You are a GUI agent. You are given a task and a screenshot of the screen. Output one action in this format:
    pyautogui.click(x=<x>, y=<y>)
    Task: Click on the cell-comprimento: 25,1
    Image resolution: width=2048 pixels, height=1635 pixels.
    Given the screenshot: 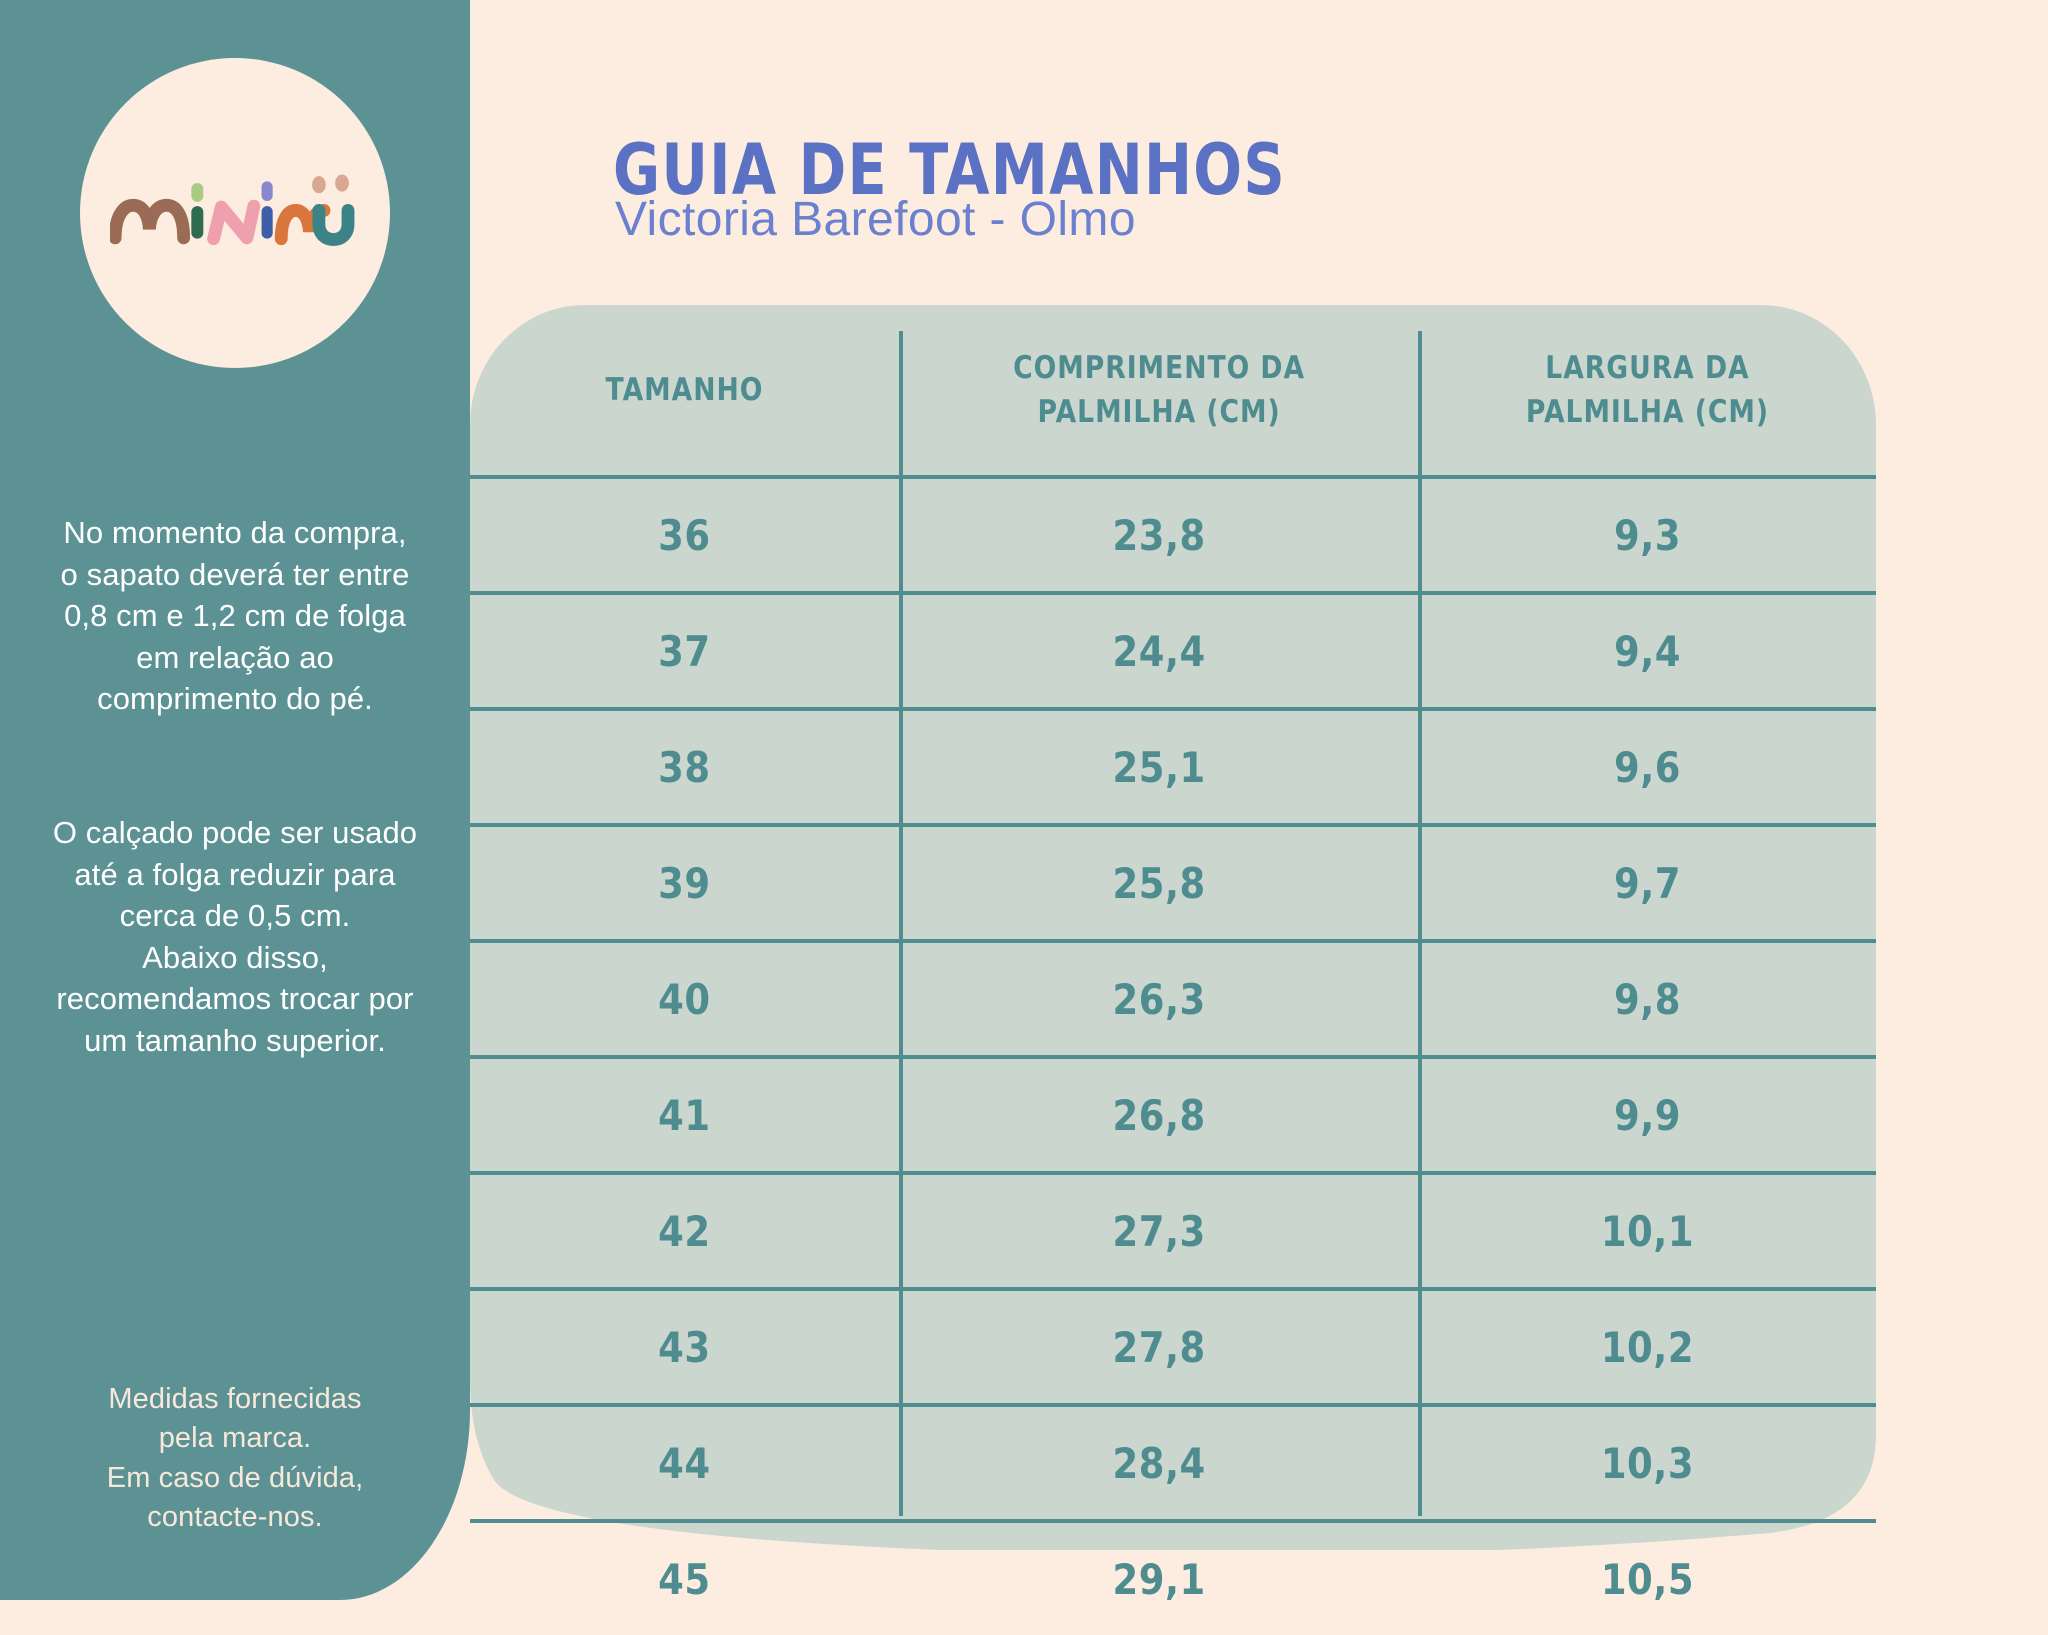 What is the action you would take?
    pyautogui.click(x=1159, y=768)
    